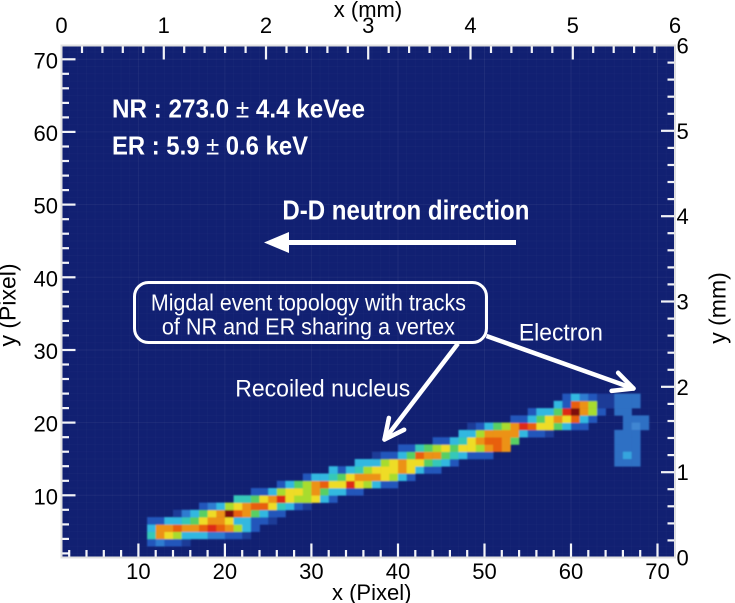 This screenshot has height=603, width=735. I want to click on svg-text:Migdal event topology with tra: Migdal event topology with tracks, so click(308, 303).